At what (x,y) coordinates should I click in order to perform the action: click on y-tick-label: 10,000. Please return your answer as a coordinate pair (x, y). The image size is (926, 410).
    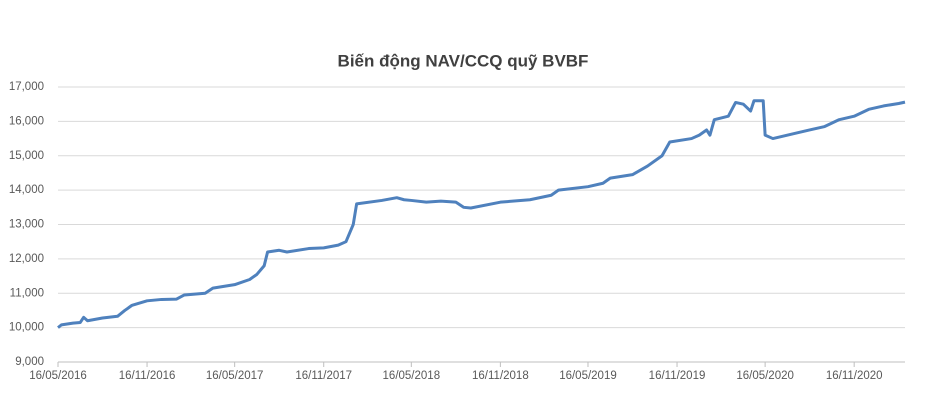
    Looking at the image, I should click on (26, 328).